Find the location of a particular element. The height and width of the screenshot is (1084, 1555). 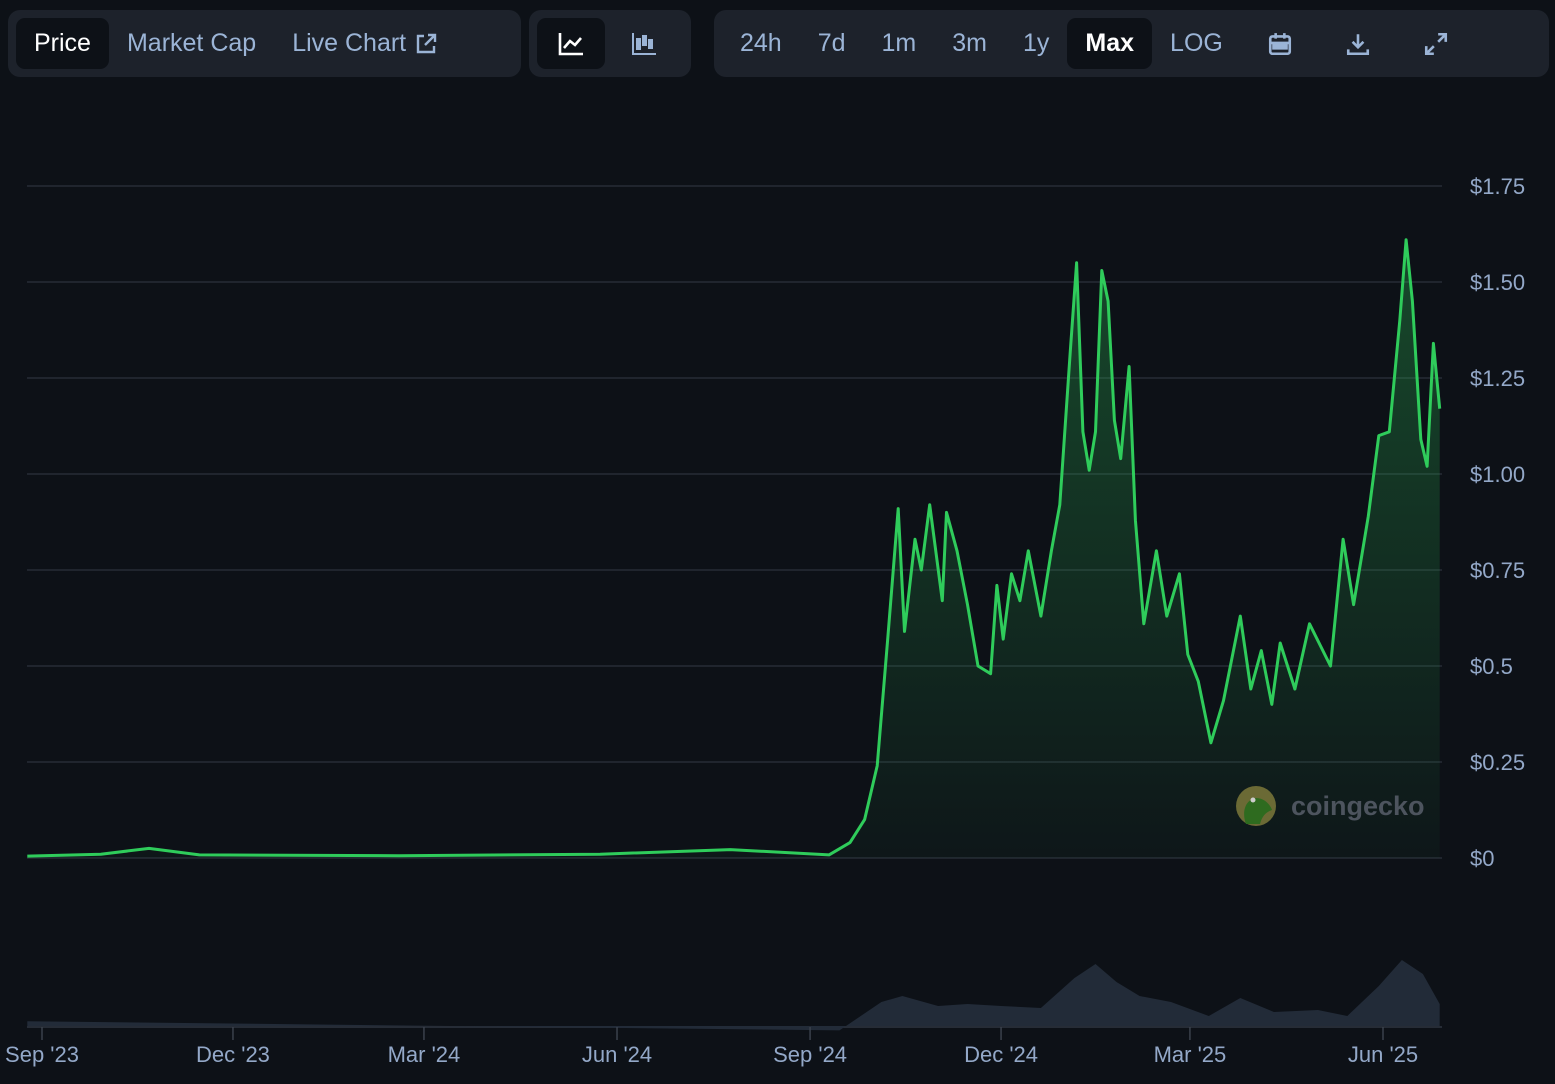

line-chart-button is located at coordinates (571, 43).